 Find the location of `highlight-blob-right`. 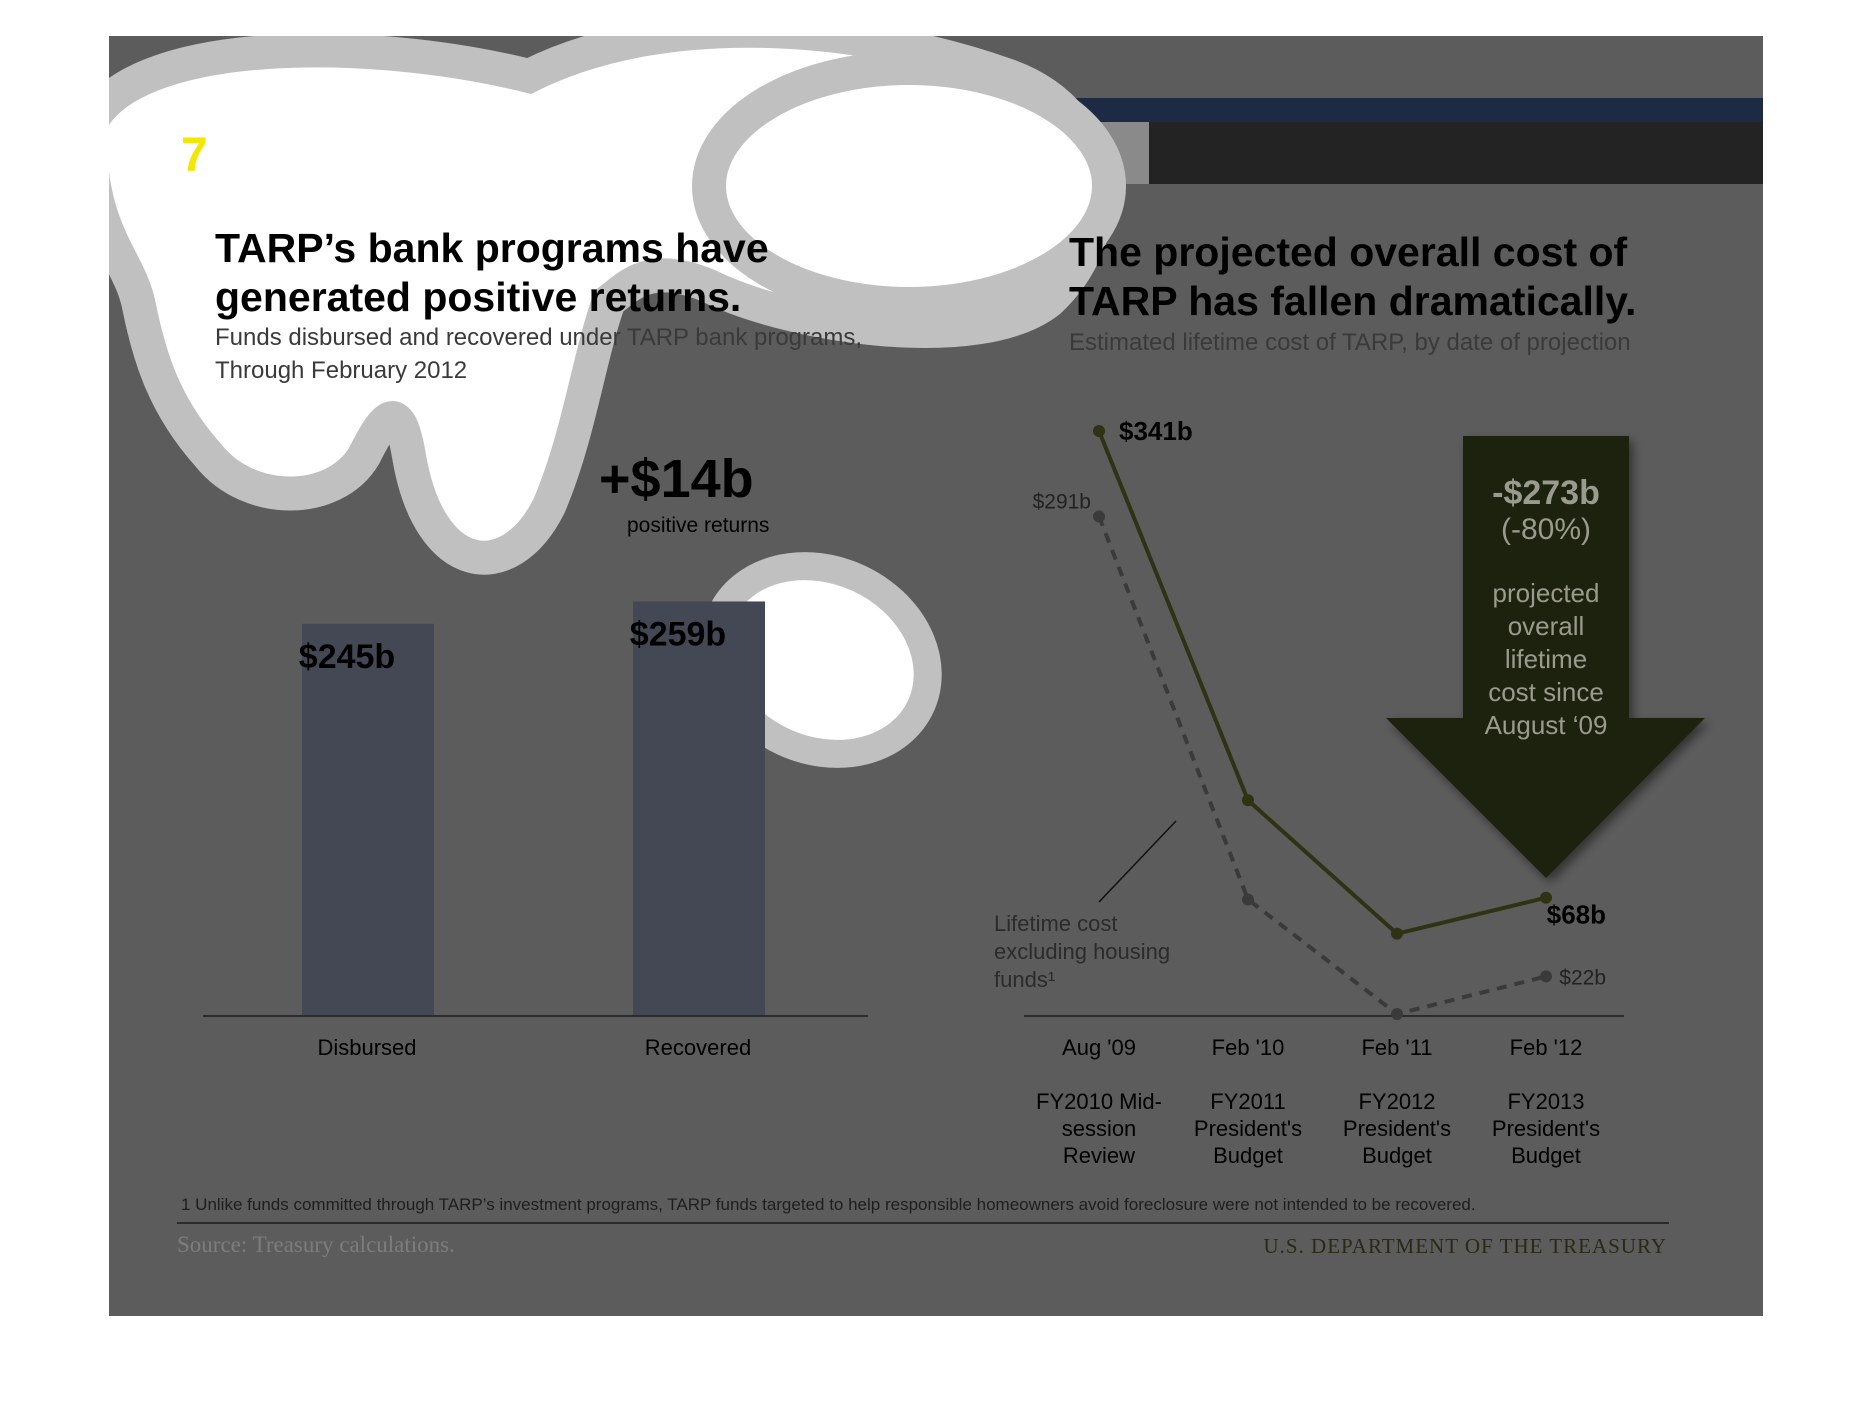

highlight-blob-right is located at coordinates (909, 186).